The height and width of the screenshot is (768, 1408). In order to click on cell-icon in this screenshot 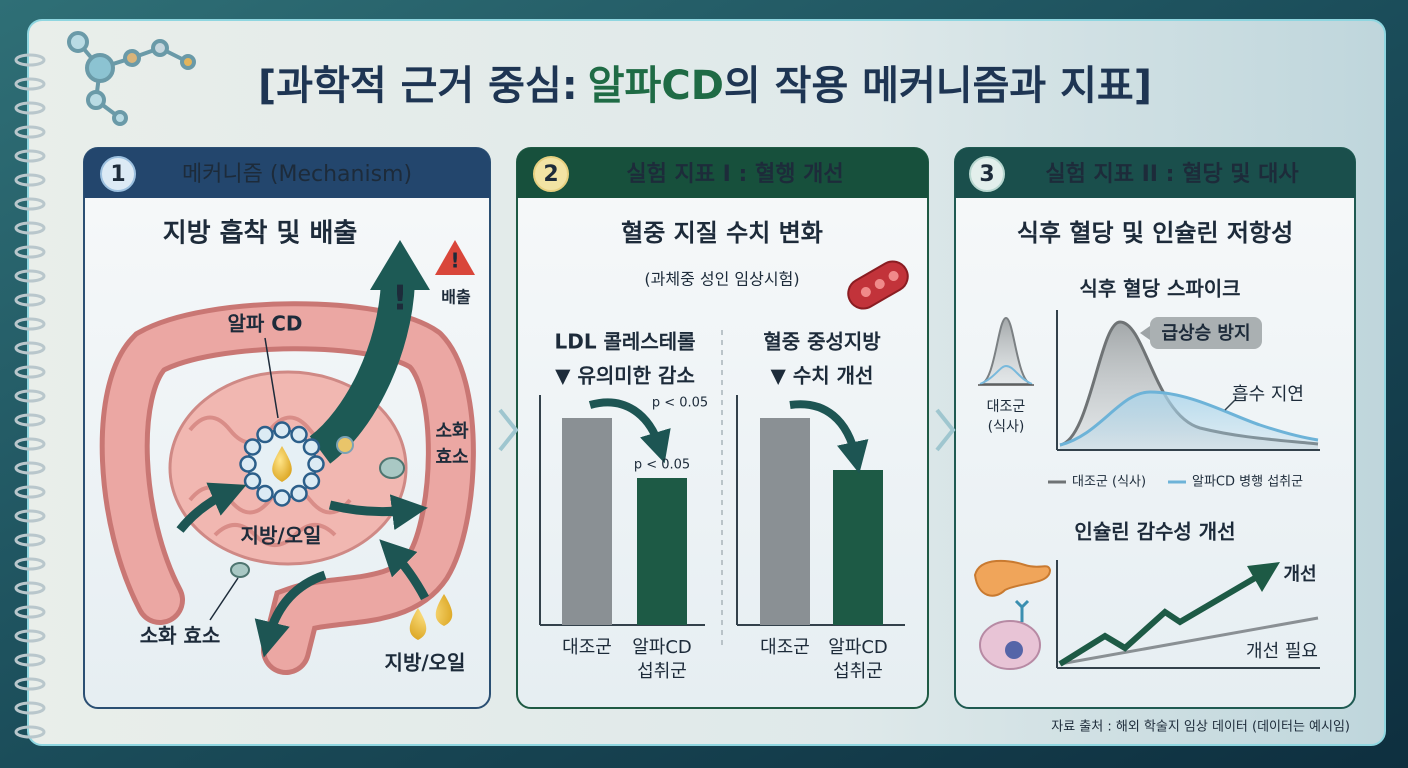, I will do `click(1010, 634)`.